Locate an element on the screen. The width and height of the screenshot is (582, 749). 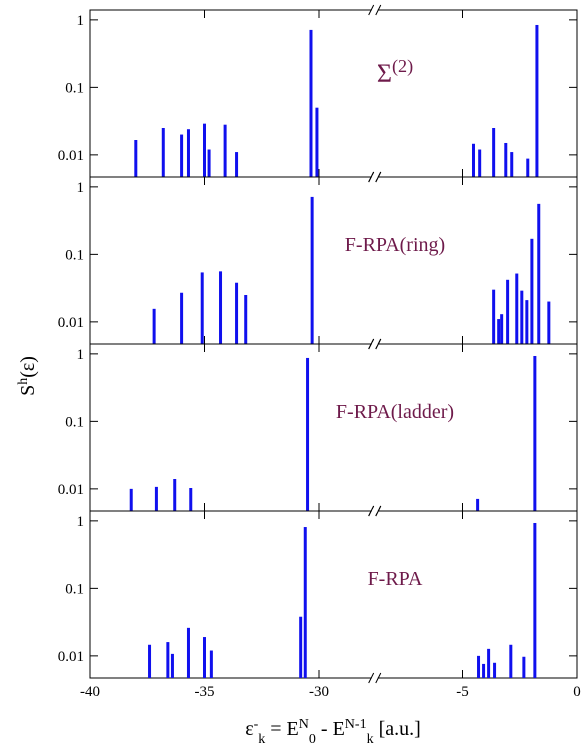
panel-annotation: F-RPA is located at coordinates (395, 579).